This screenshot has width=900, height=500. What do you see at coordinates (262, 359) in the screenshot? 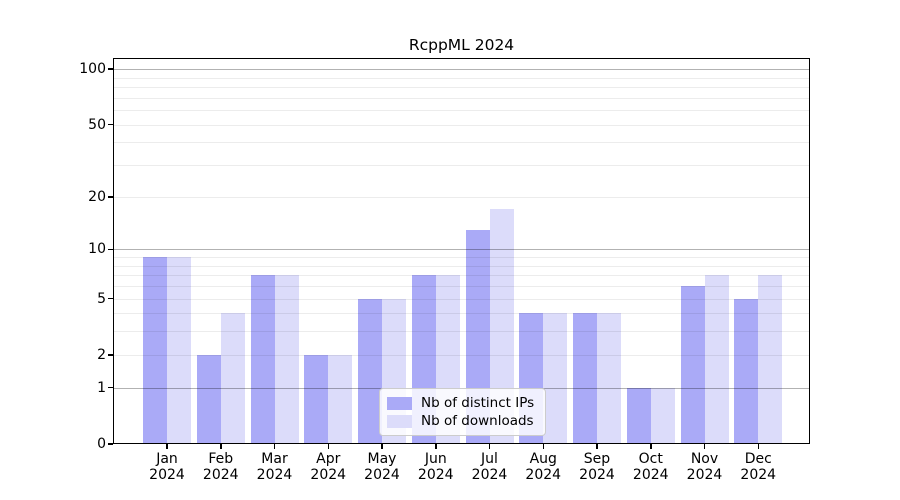
I see `bar-distinct-ips-mar` at bounding box center [262, 359].